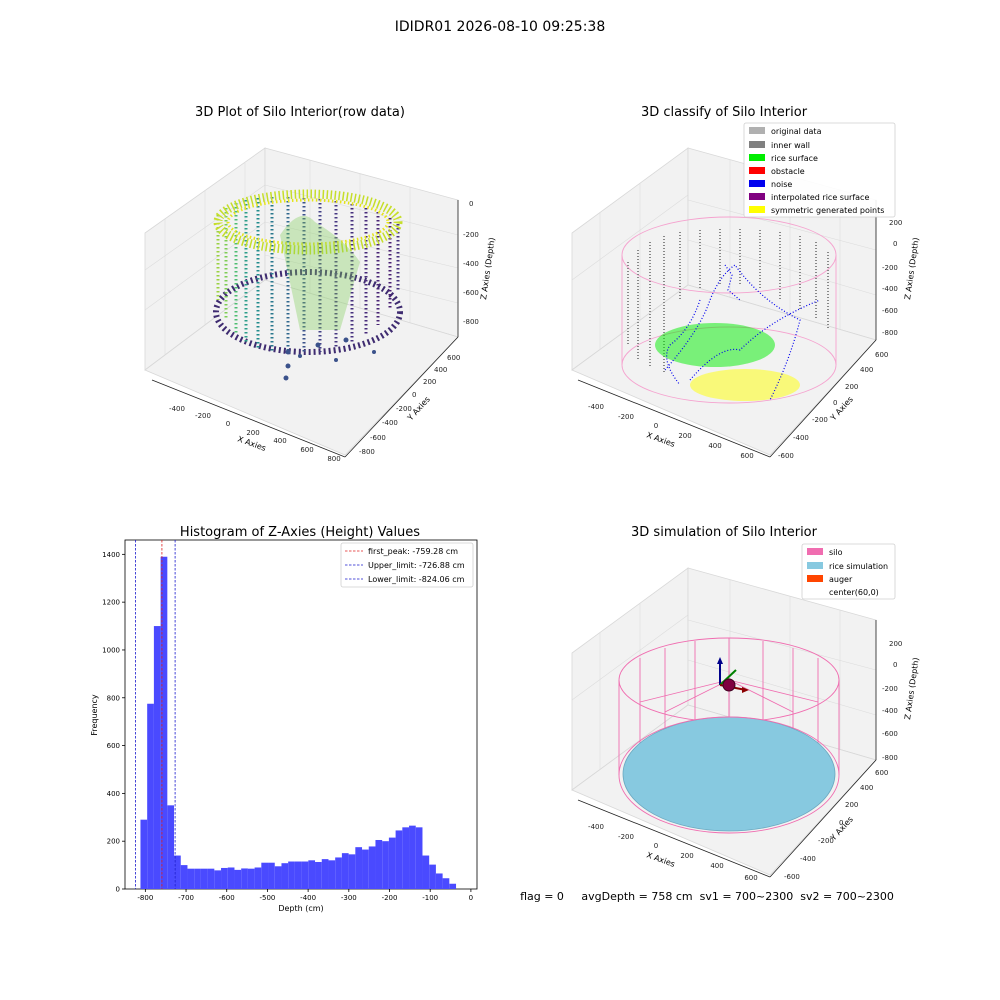  What do you see at coordinates (890, 268) in the screenshot?
I see `classify-ztick: -200` at bounding box center [890, 268].